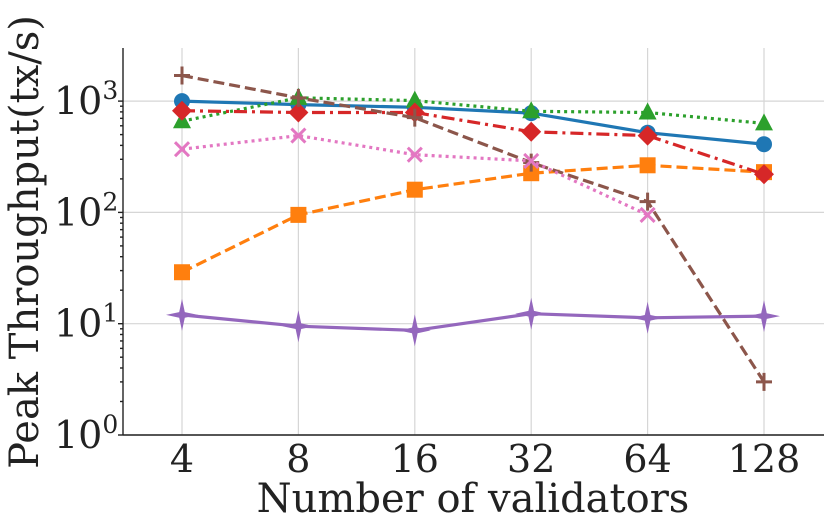 The height and width of the screenshot is (528, 830). I want to click on series-red, so click(473, 142).